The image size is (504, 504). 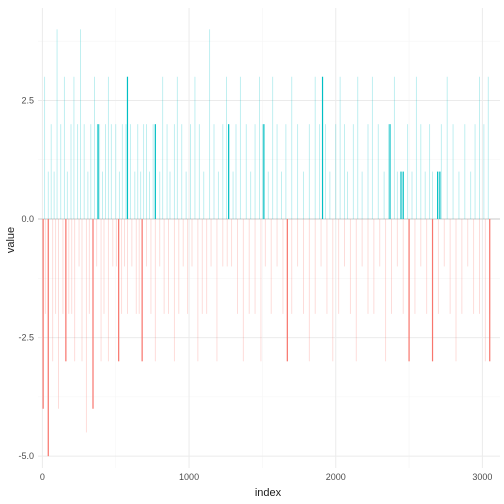 I want to click on x-tick-label: 1000, so click(x=189, y=477).